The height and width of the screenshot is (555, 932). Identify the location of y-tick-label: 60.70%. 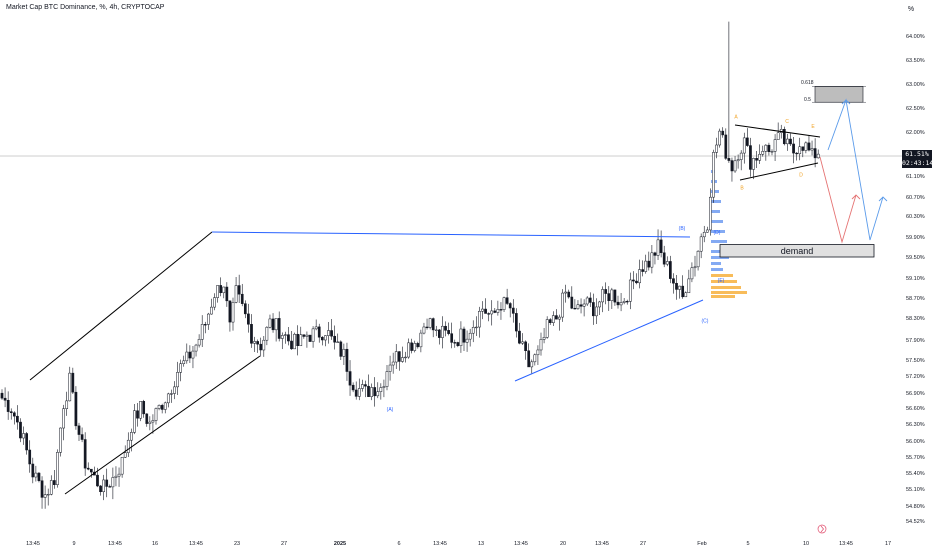
(915, 198).